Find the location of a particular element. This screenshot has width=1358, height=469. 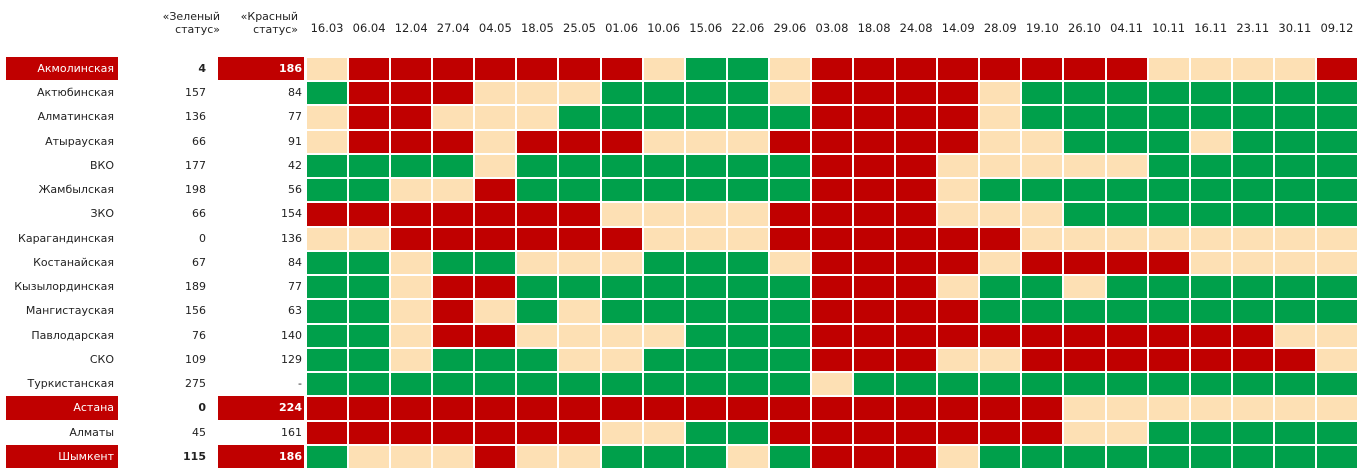

red-count: 224 is located at coordinates (261, 408).